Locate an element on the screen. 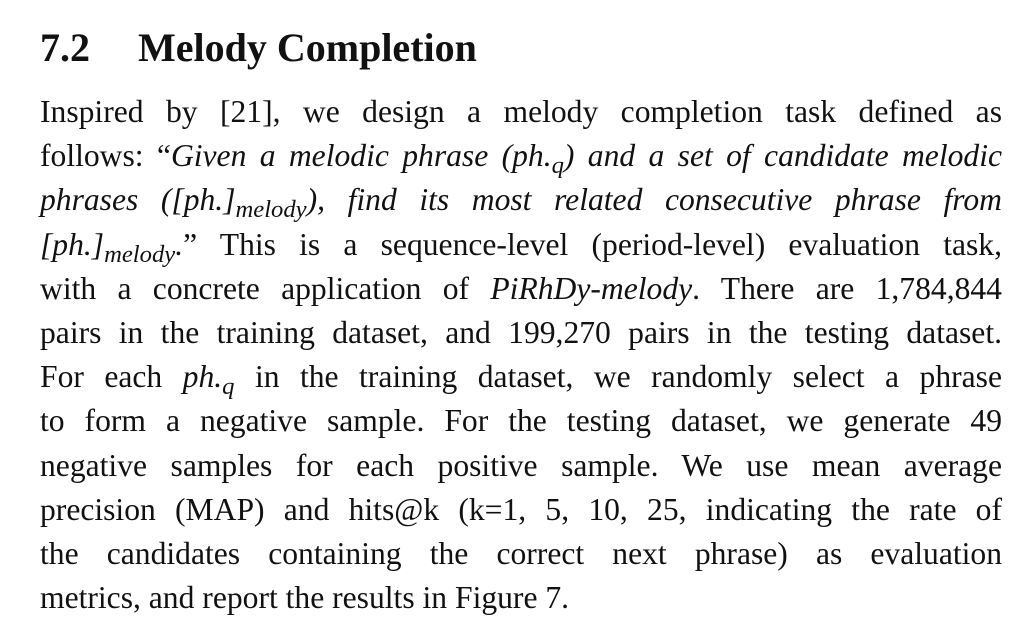  text-span: phrases ([ph.] is located at coordinates (138, 200).